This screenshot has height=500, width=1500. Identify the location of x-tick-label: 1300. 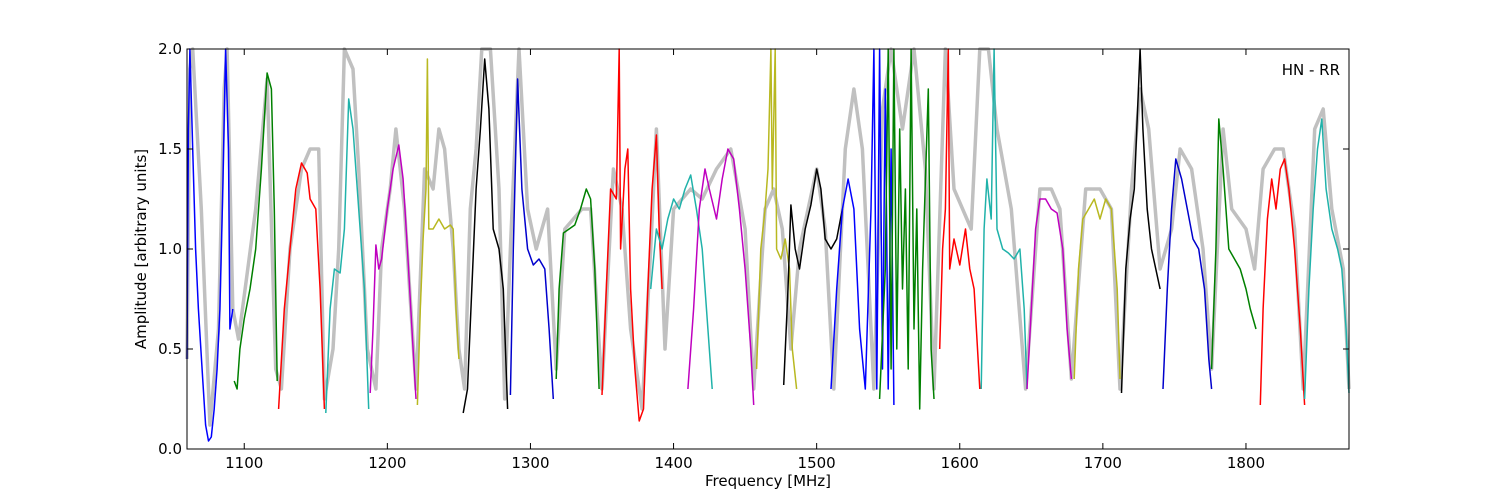
(530, 463).